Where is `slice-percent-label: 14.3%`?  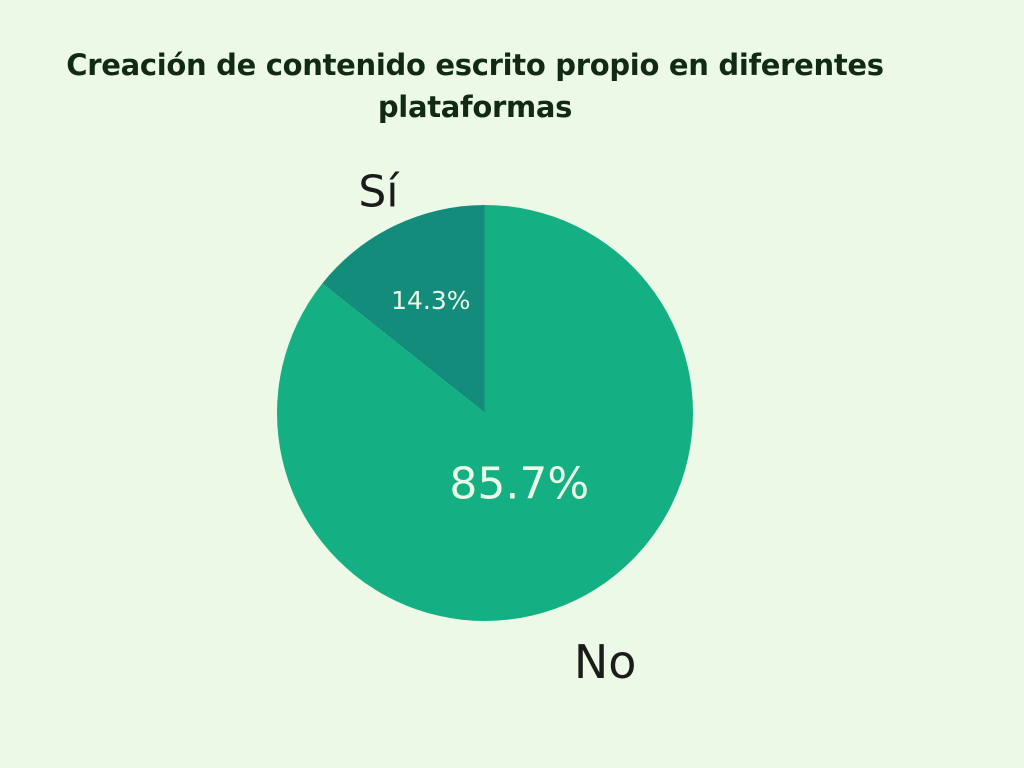 slice-percent-label: 14.3% is located at coordinates (430, 300).